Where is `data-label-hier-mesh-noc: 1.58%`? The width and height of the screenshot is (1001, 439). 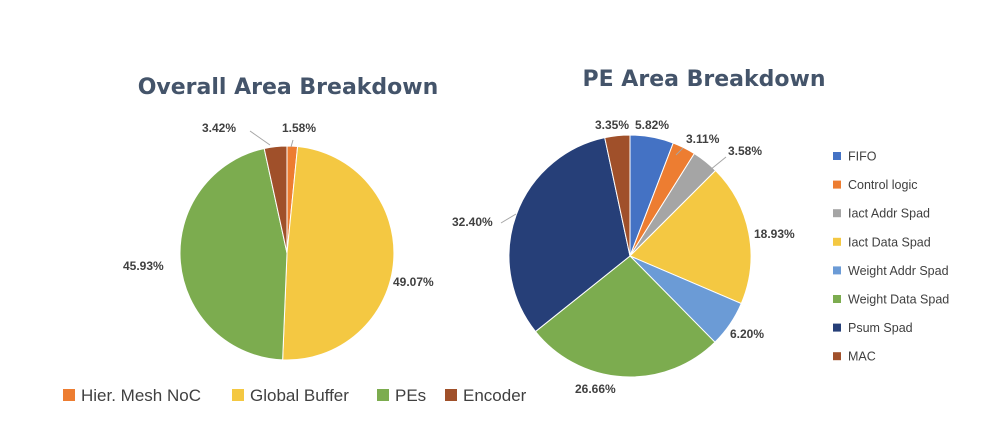
data-label-hier-mesh-noc: 1.58% is located at coordinates (299, 128).